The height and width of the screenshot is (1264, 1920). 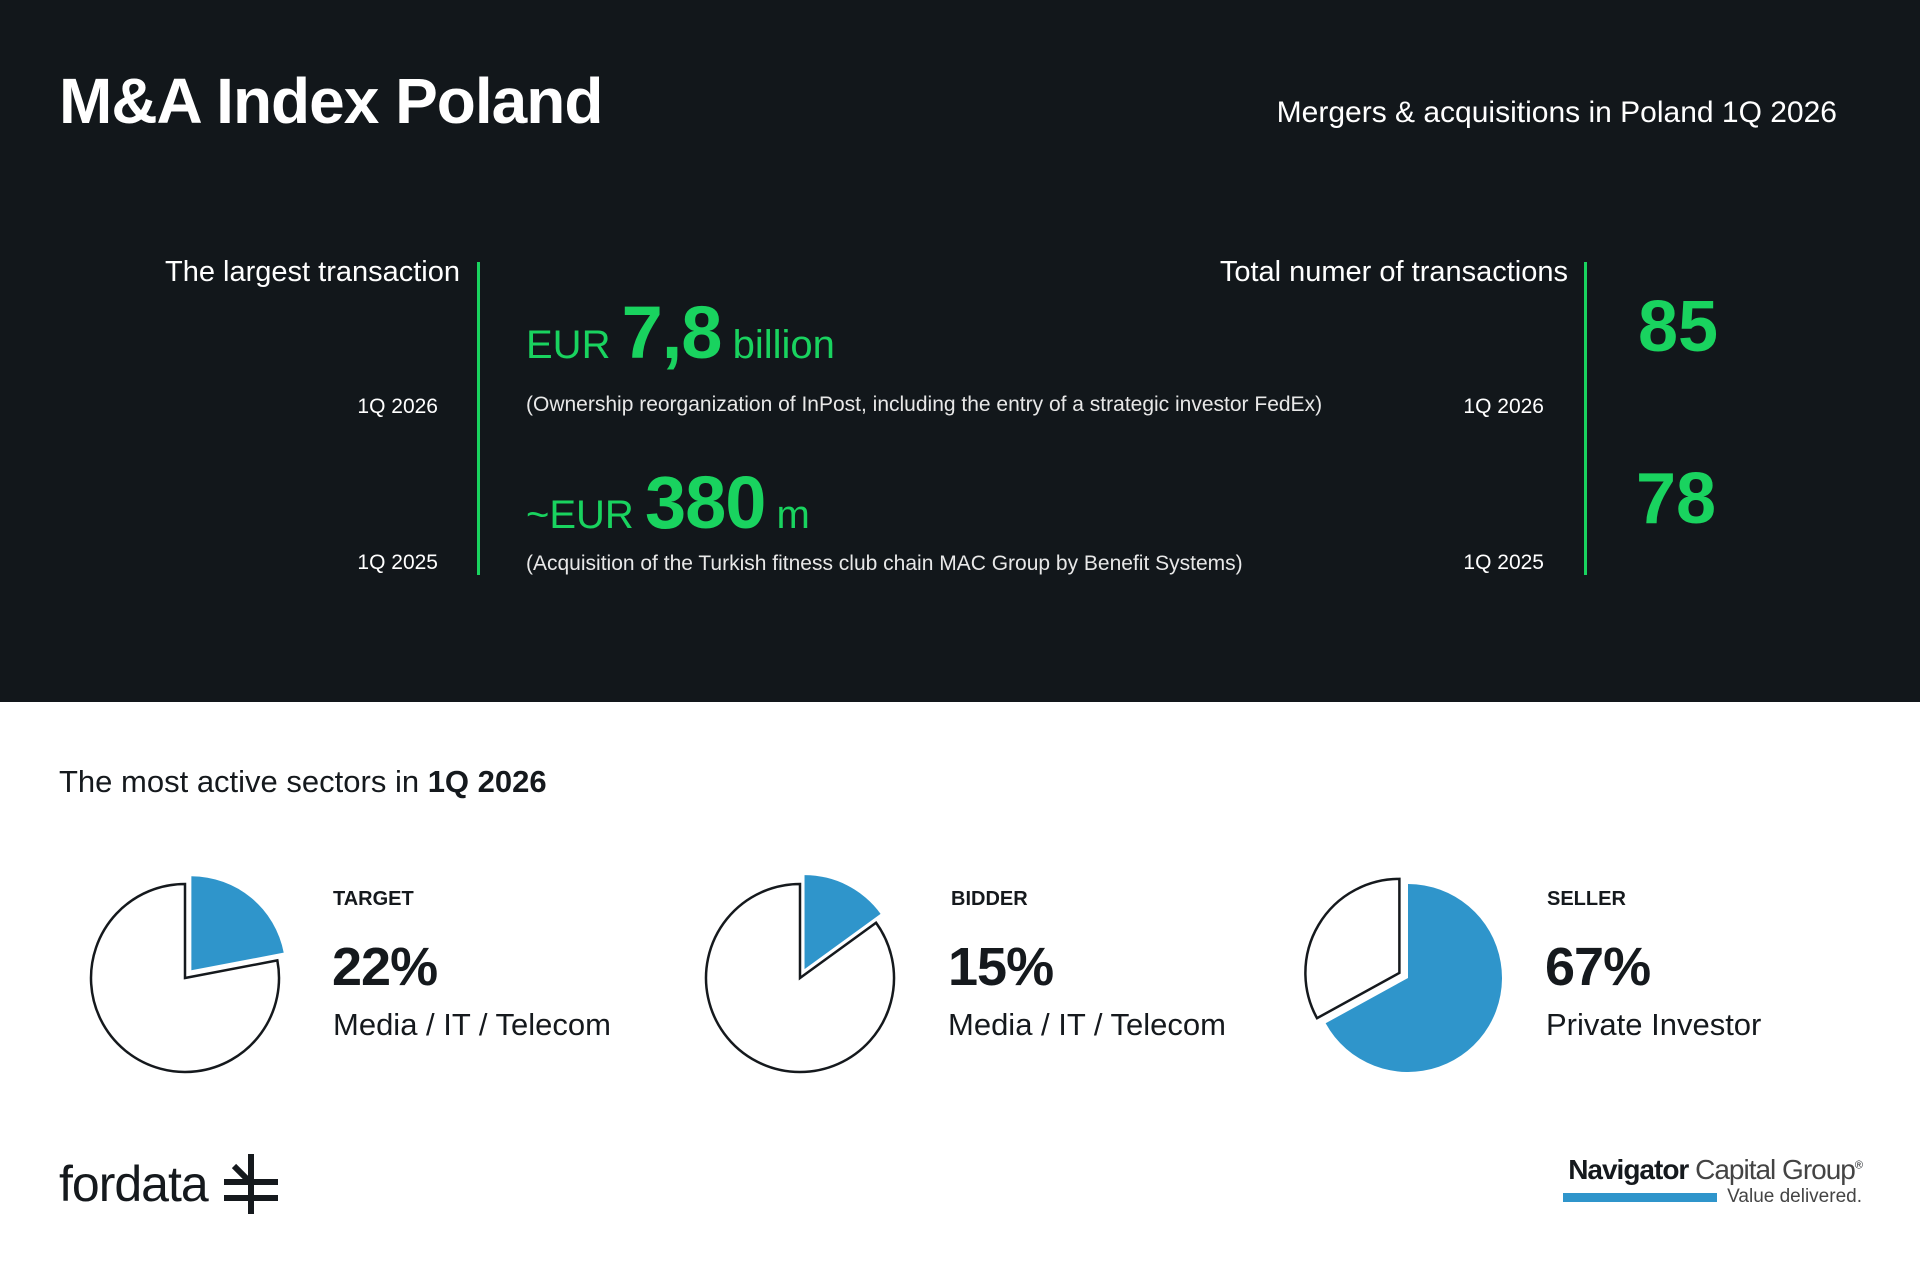 I want to click on pie-chart-bidder, so click(x=800, y=974).